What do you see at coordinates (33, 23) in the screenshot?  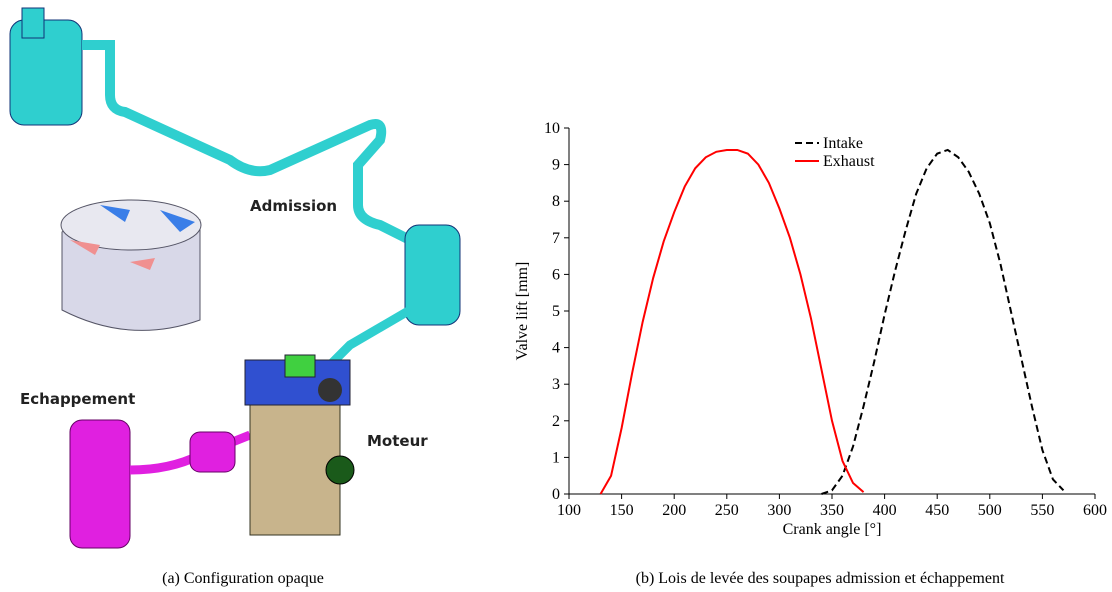 I see `tank-neck` at bounding box center [33, 23].